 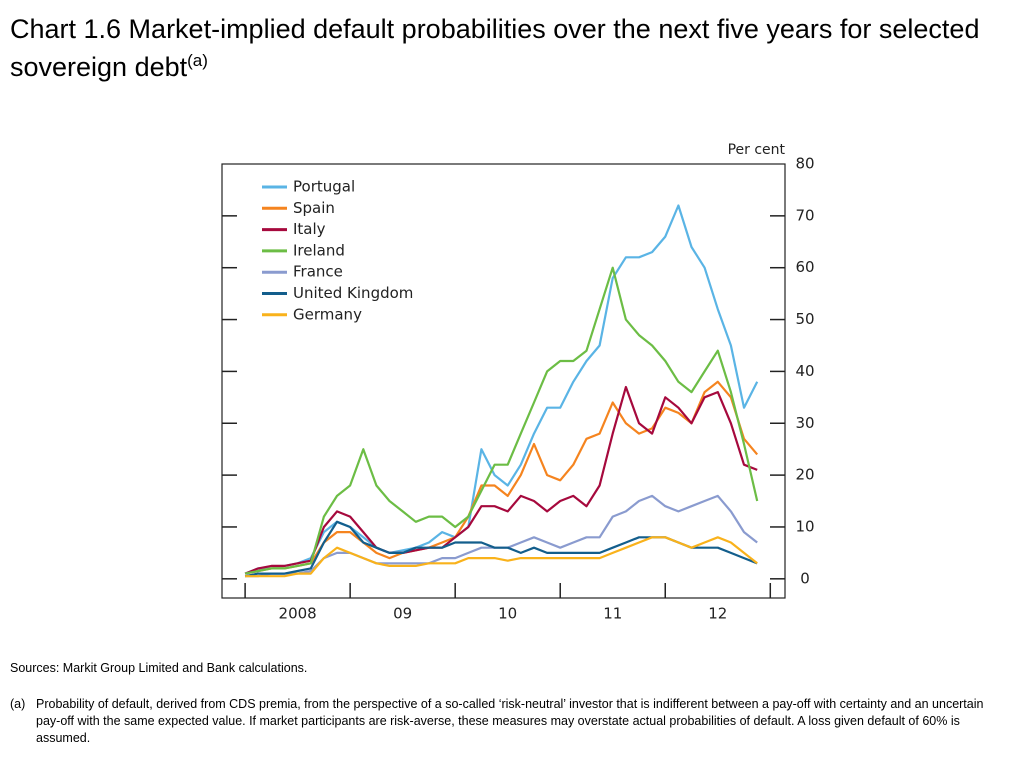 I want to click on legend-label: Portugal, so click(x=324, y=187).